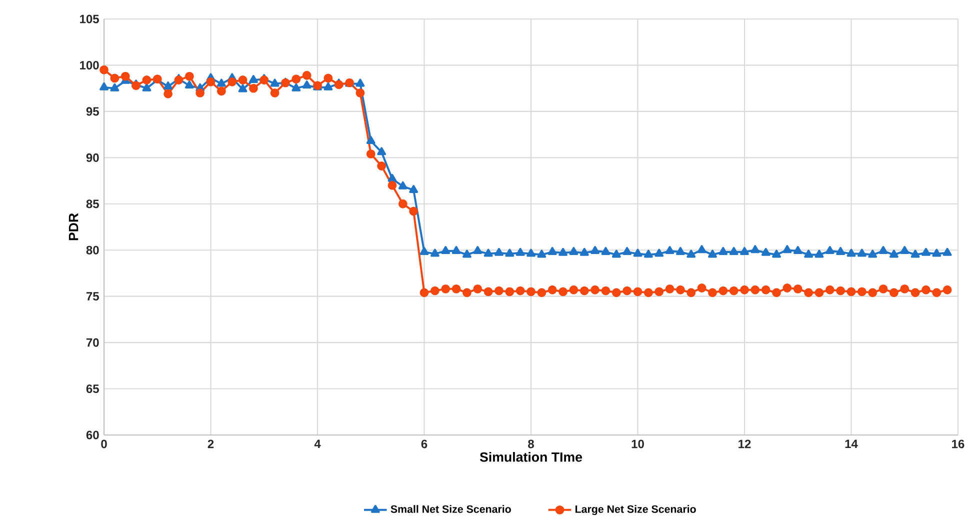  Describe the element at coordinates (531, 444) in the screenshot. I see `x-tick-label: 8` at that location.